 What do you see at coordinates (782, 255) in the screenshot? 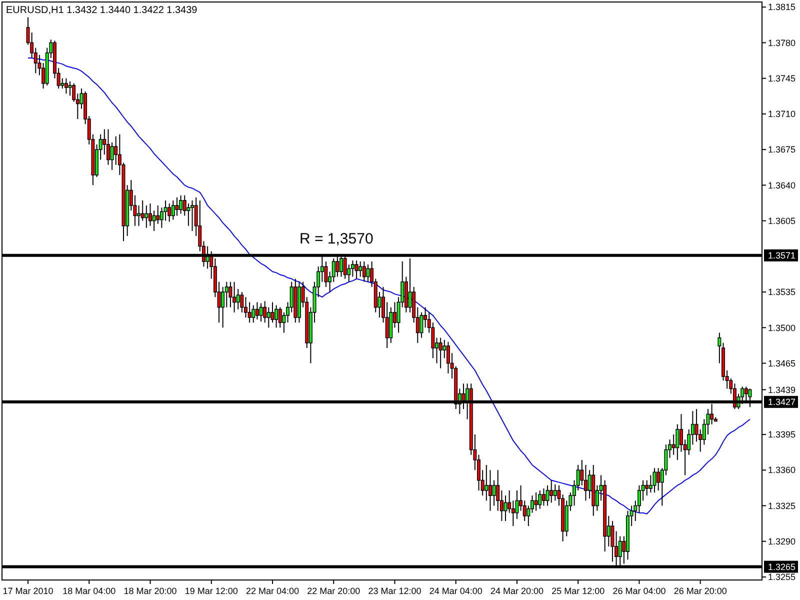
I see `ref-line-label: 1.3571` at bounding box center [782, 255].